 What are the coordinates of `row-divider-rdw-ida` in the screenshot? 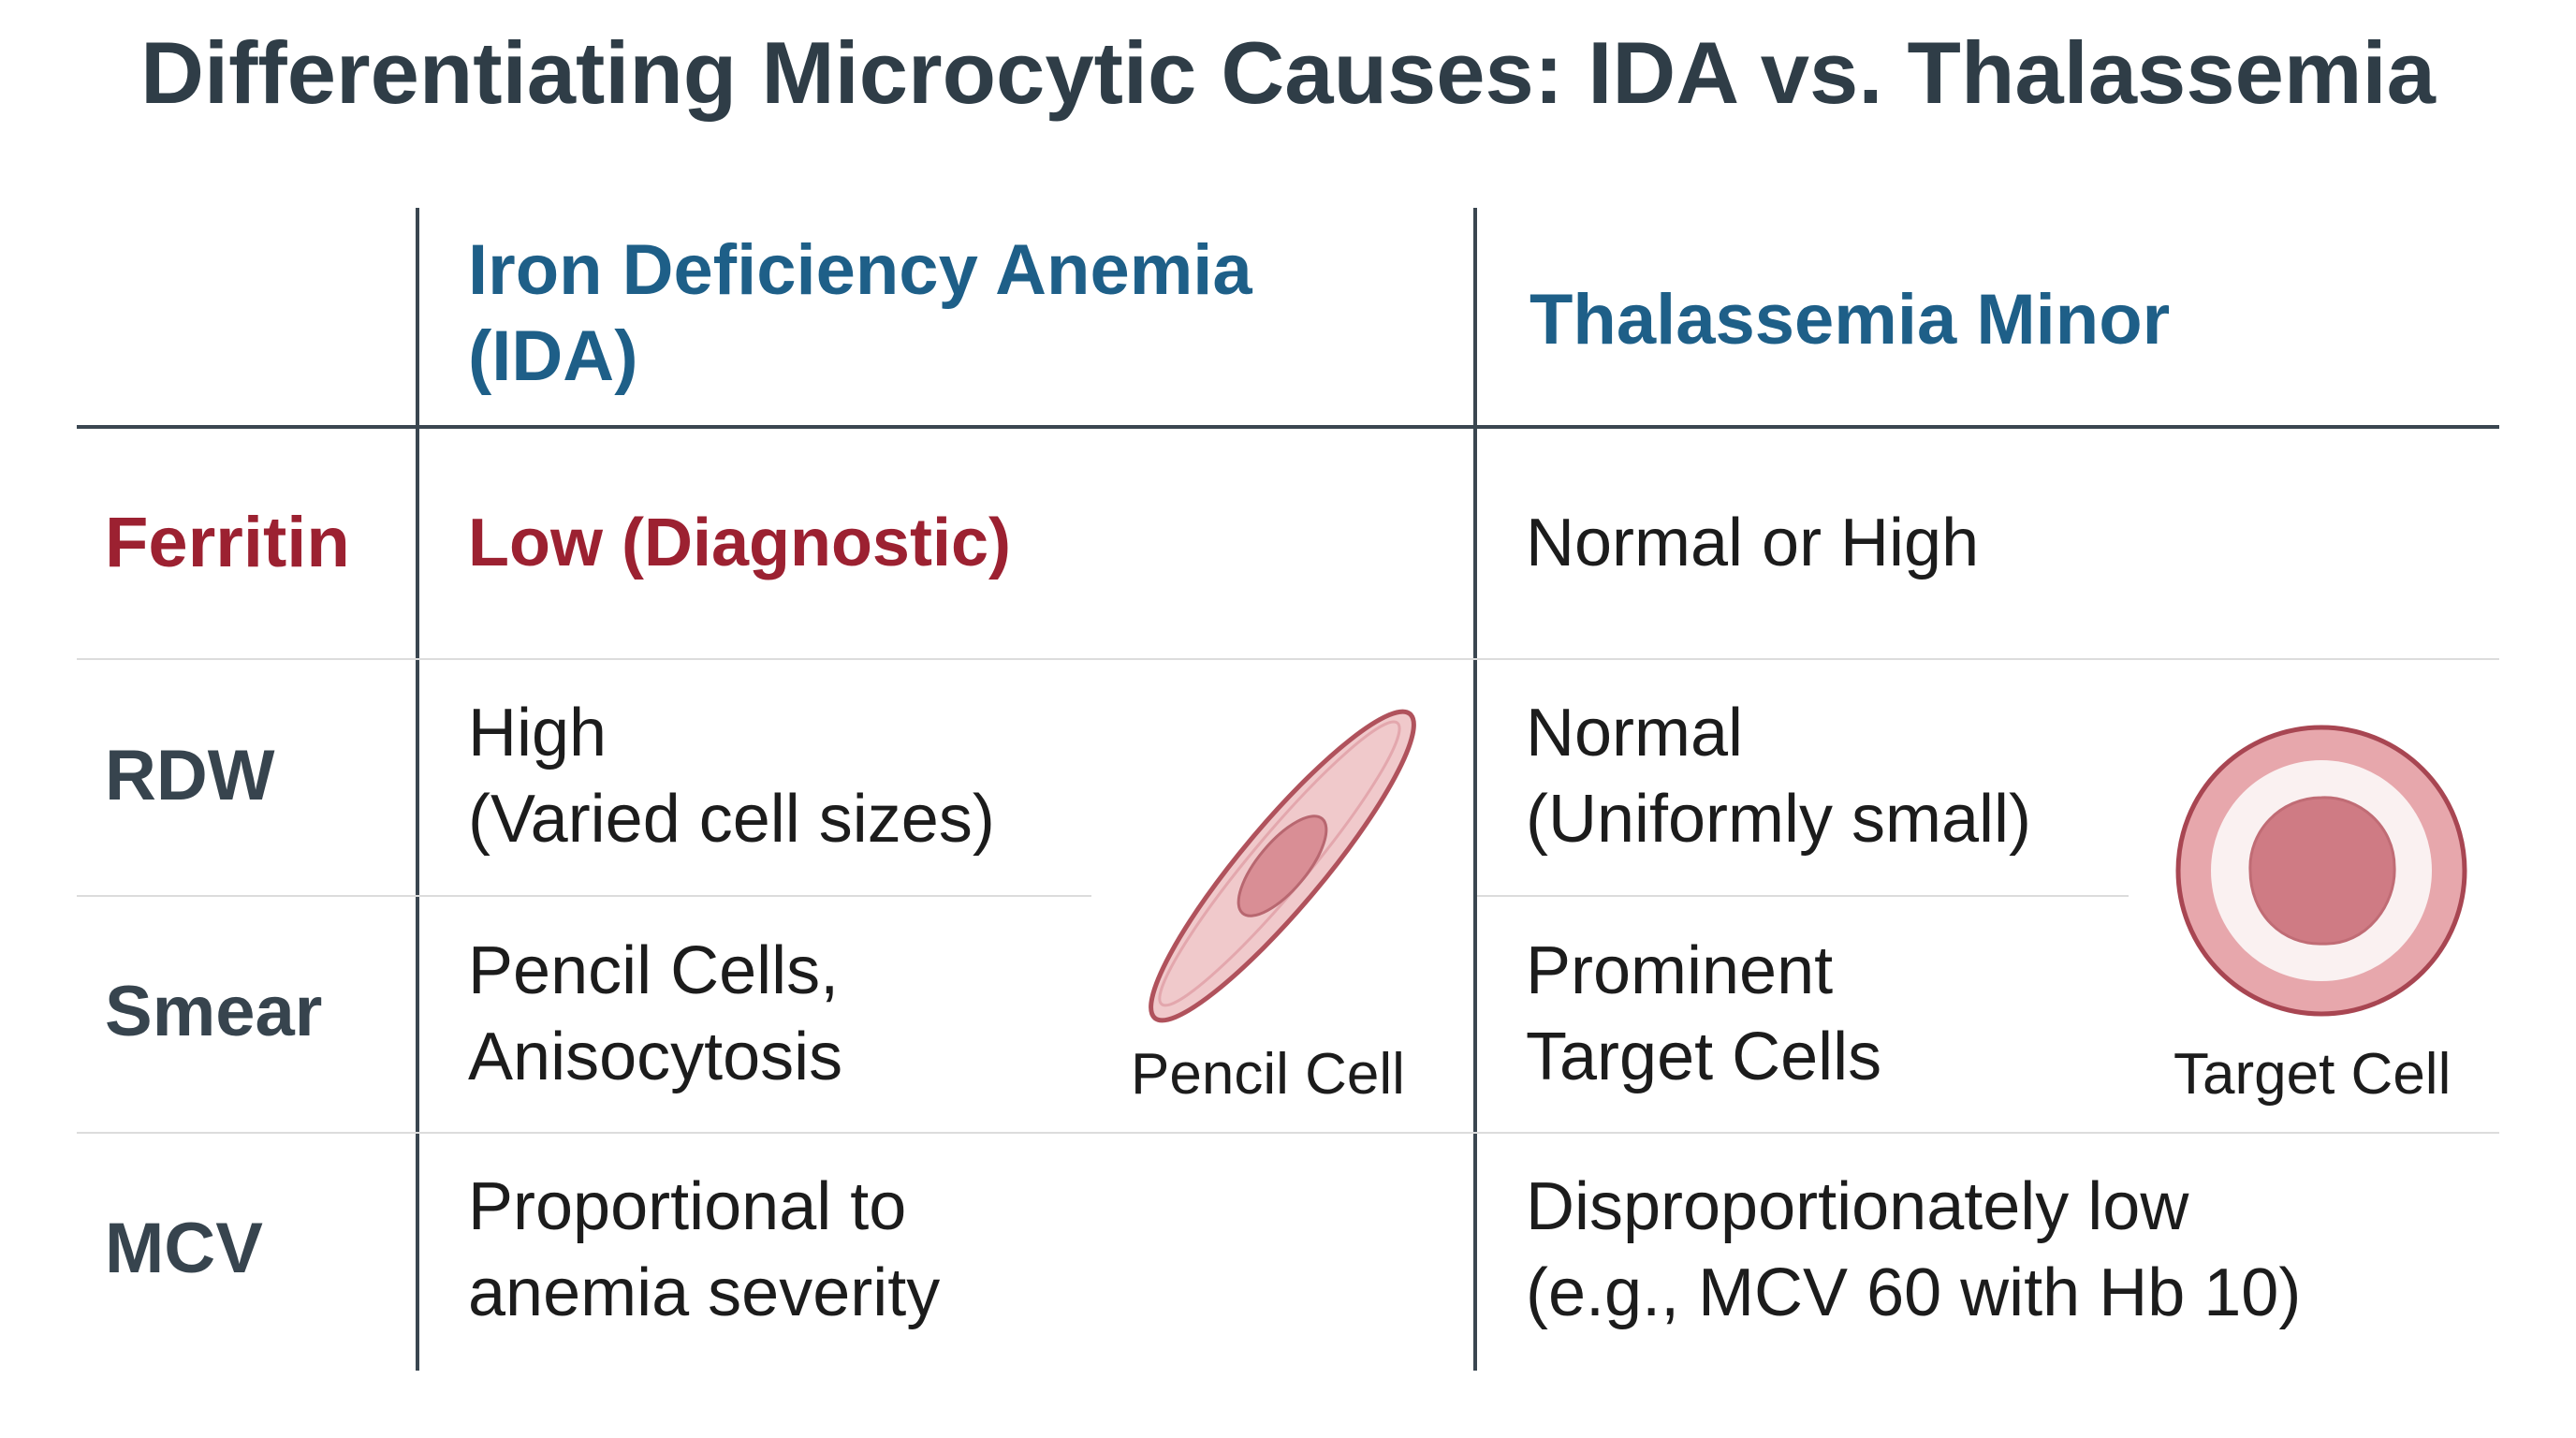 It's located at (584, 896).